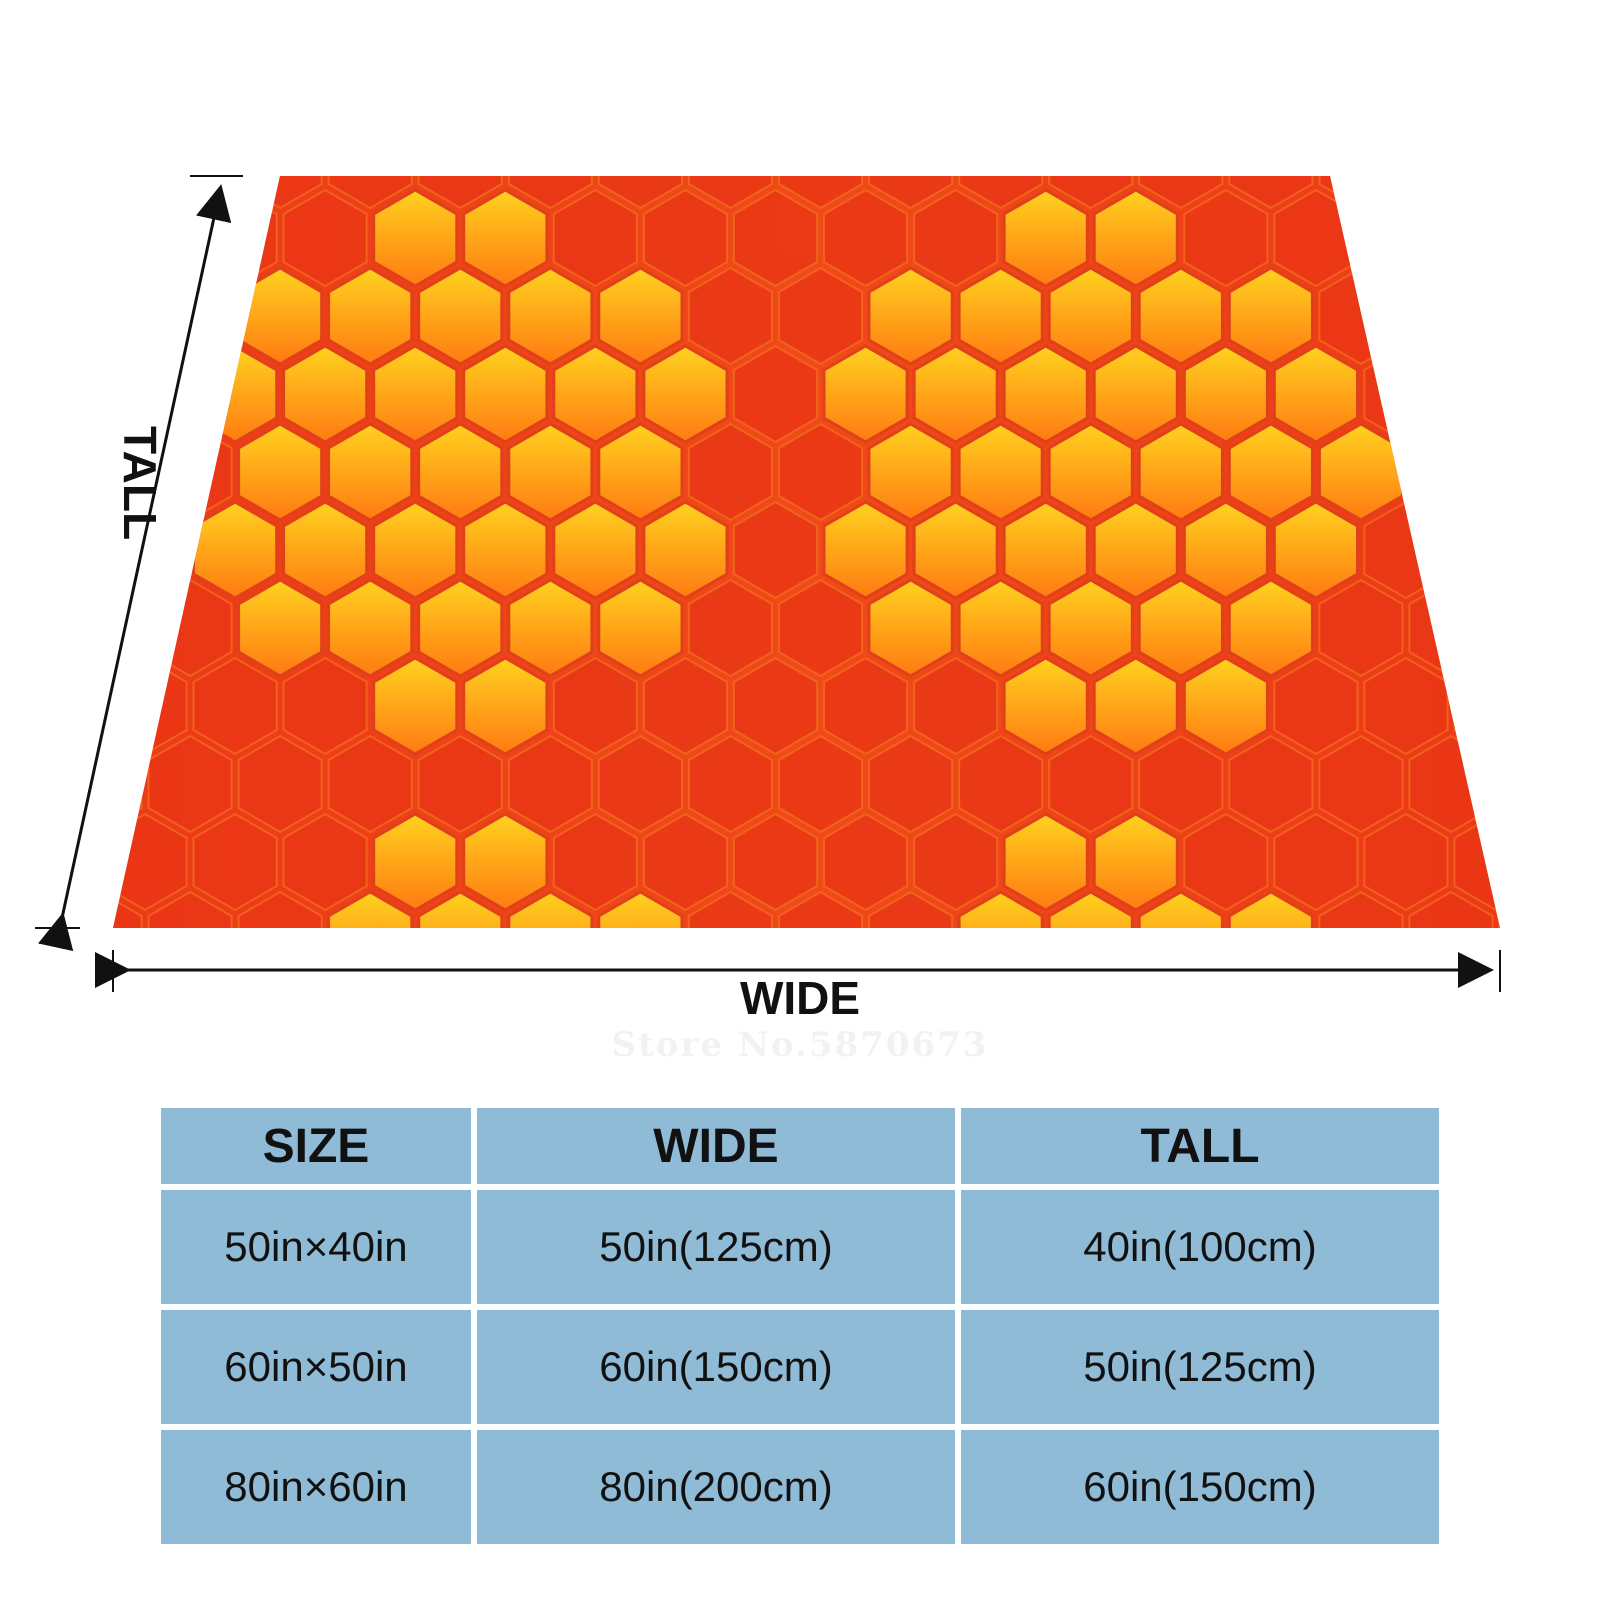 The width and height of the screenshot is (1600, 1600). Describe the element at coordinates (140, 483) in the screenshot. I see `tall-label: TALL` at that location.